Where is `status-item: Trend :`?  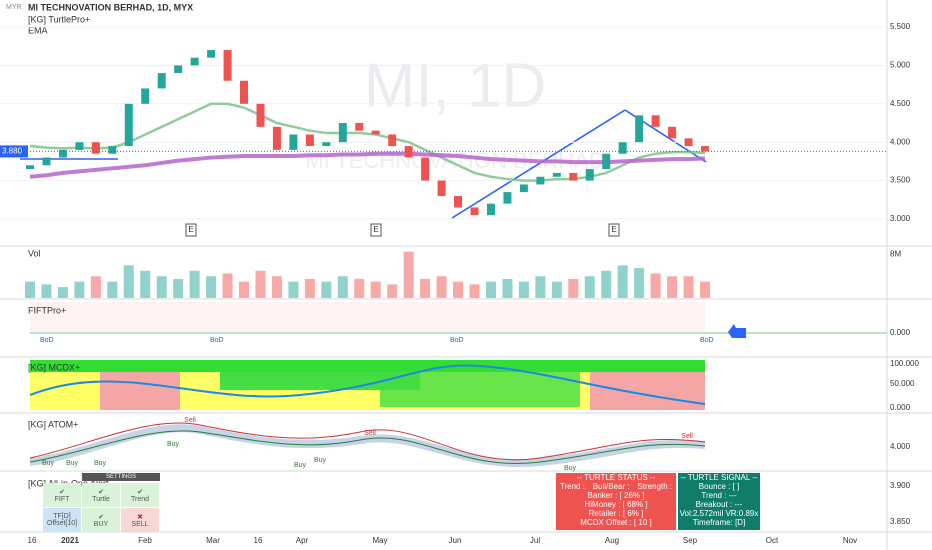
status-item: Trend : is located at coordinates (572, 486).